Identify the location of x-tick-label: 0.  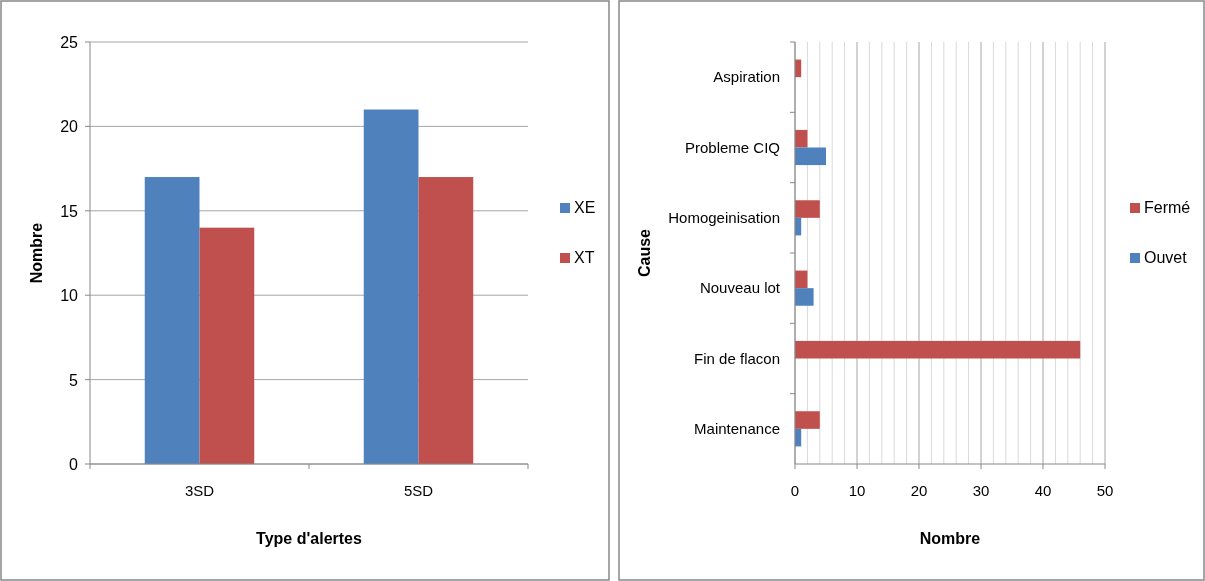
(795, 490).